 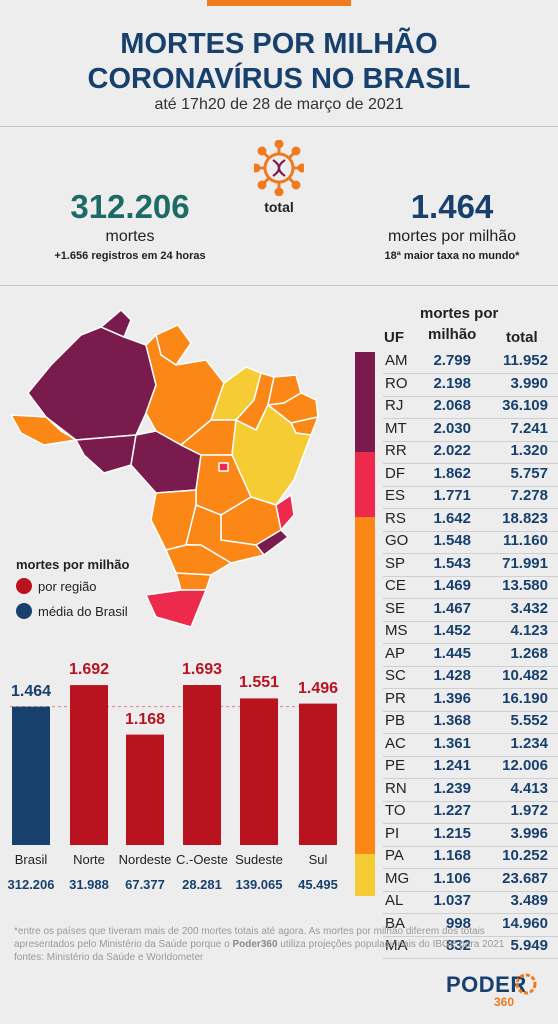 What do you see at coordinates (525, 405) in the screenshot?
I see `table-cell-total: 36.109` at bounding box center [525, 405].